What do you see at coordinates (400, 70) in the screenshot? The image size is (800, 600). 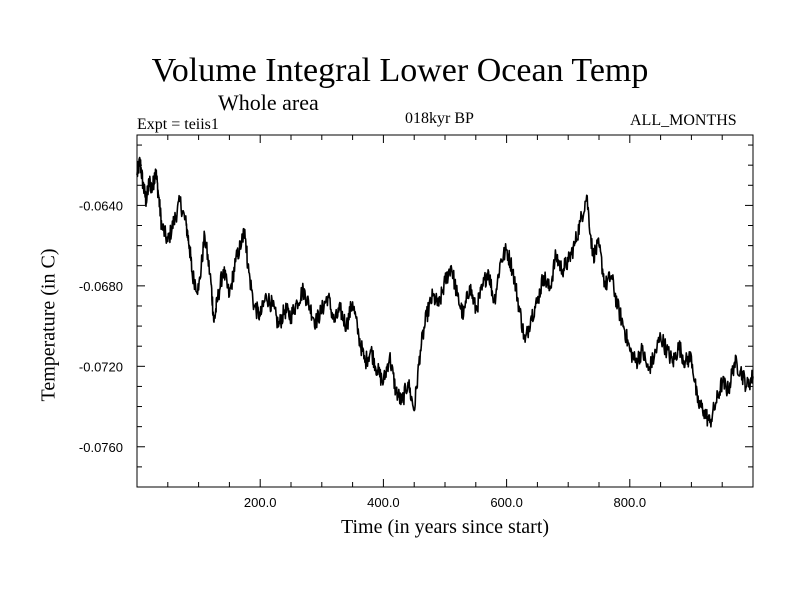 I see `chart-title: Volume Integral Lower Ocean Temp` at bounding box center [400, 70].